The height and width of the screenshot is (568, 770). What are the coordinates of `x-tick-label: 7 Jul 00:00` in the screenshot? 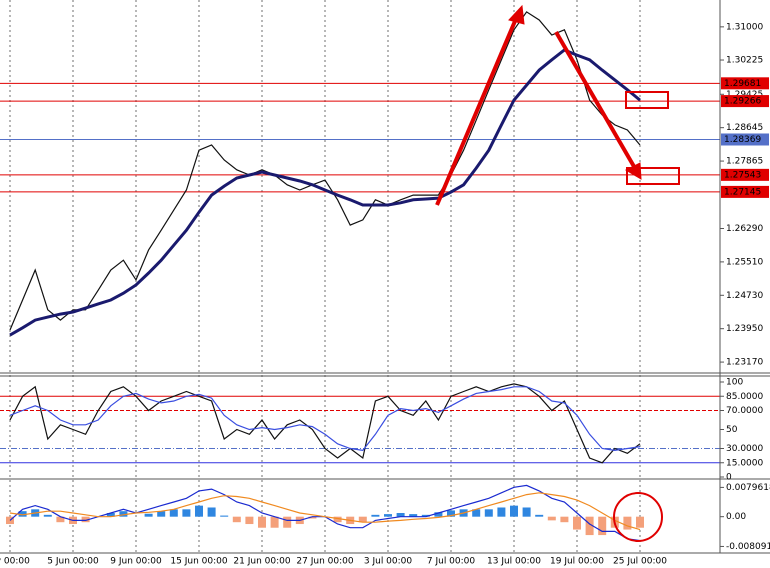 It's located at (451, 562).